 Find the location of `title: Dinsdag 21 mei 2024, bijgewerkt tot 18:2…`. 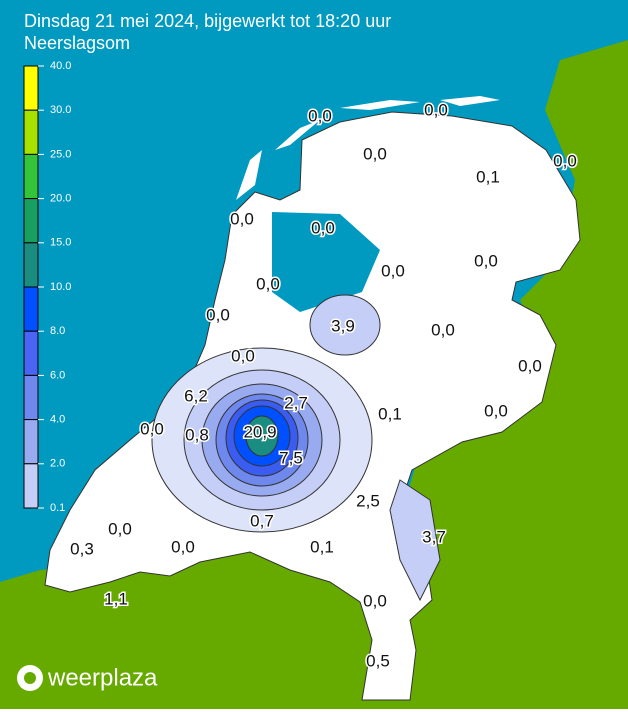

title: Dinsdag 21 mei 2024, bijgewerkt tot 18:2… is located at coordinates (207, 21).